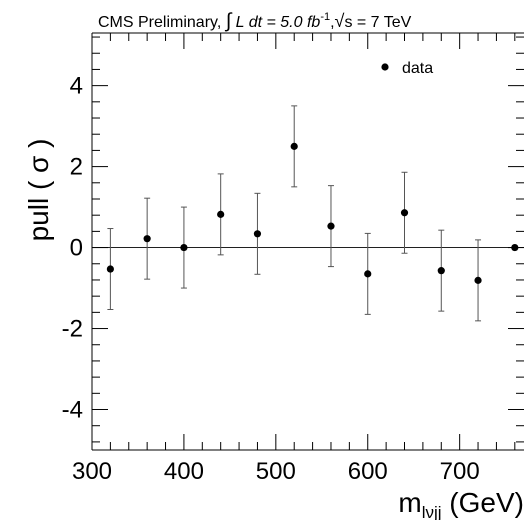 The height and width of the screenshot is (520, 524). Describe the element at coordinates (276, 471) in the screenshot. I see `x-tick-label: 500` at that location.